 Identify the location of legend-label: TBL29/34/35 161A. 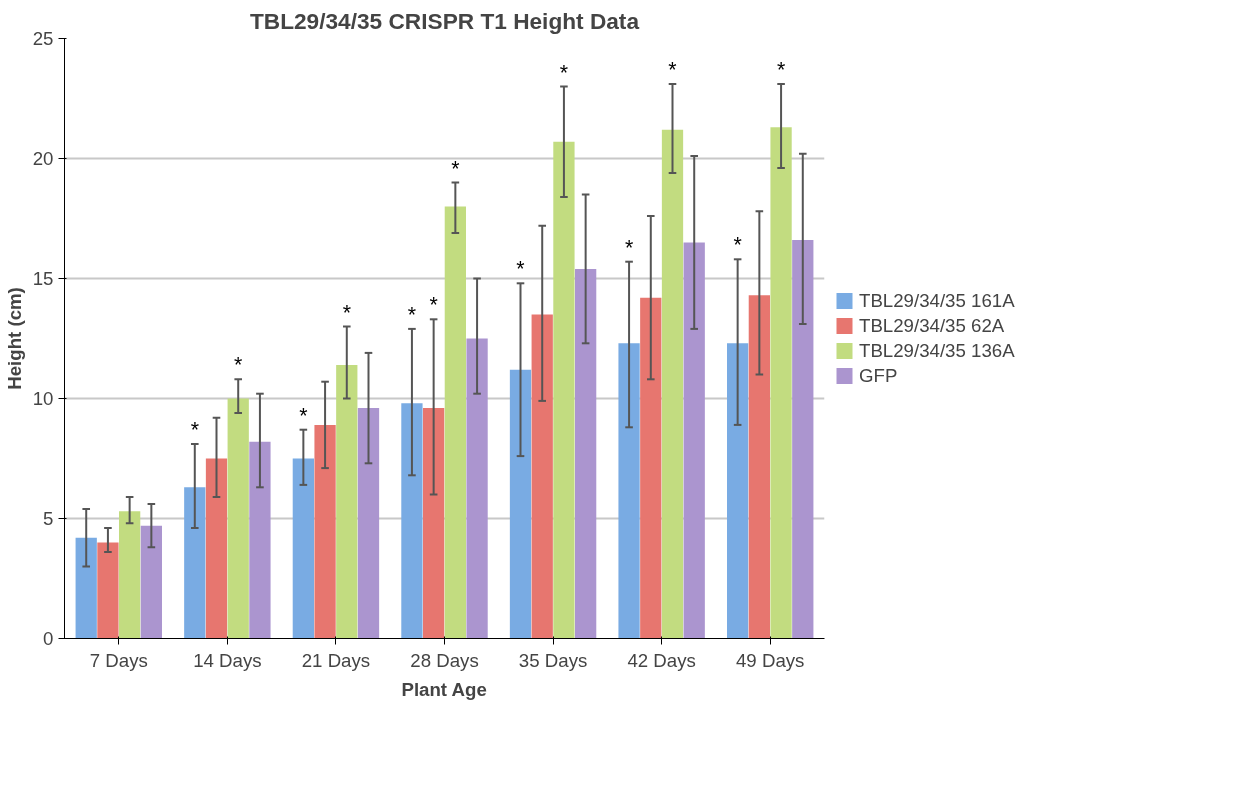
(937, 300).